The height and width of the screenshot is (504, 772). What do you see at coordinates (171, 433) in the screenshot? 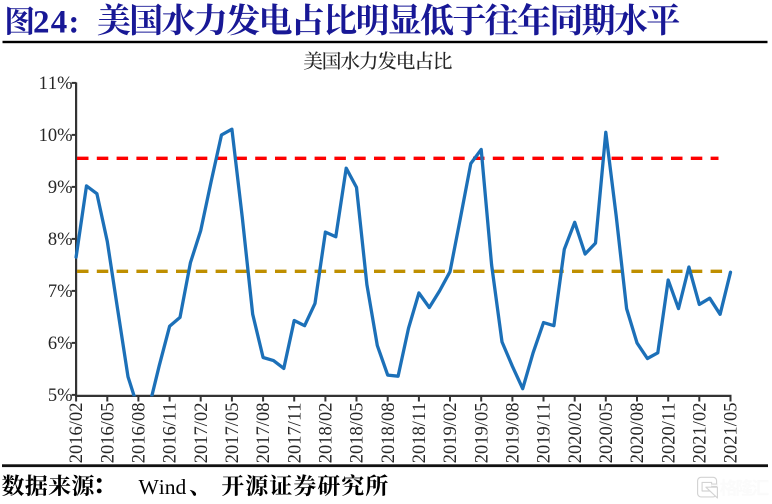
I see `svg-text: 2016/11` at bounding box center [171, 433].